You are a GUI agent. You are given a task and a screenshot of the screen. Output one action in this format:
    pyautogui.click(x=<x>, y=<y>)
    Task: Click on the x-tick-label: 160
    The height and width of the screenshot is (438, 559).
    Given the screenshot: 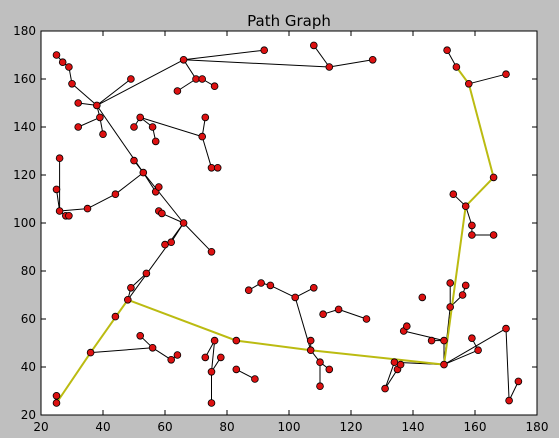 What is the action you would take?
    pyautogui.click(x=475, y=427)
    